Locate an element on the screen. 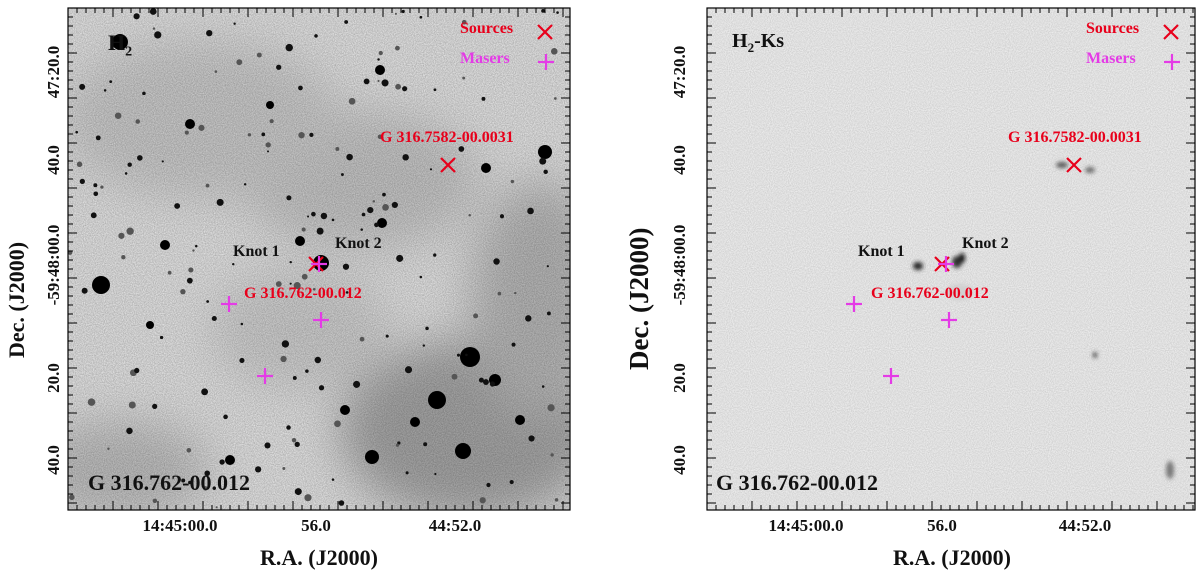 The width and height of the screenshot is (1200, 578). y-tick-label: 40.0 is located at coordinates (53, 160).